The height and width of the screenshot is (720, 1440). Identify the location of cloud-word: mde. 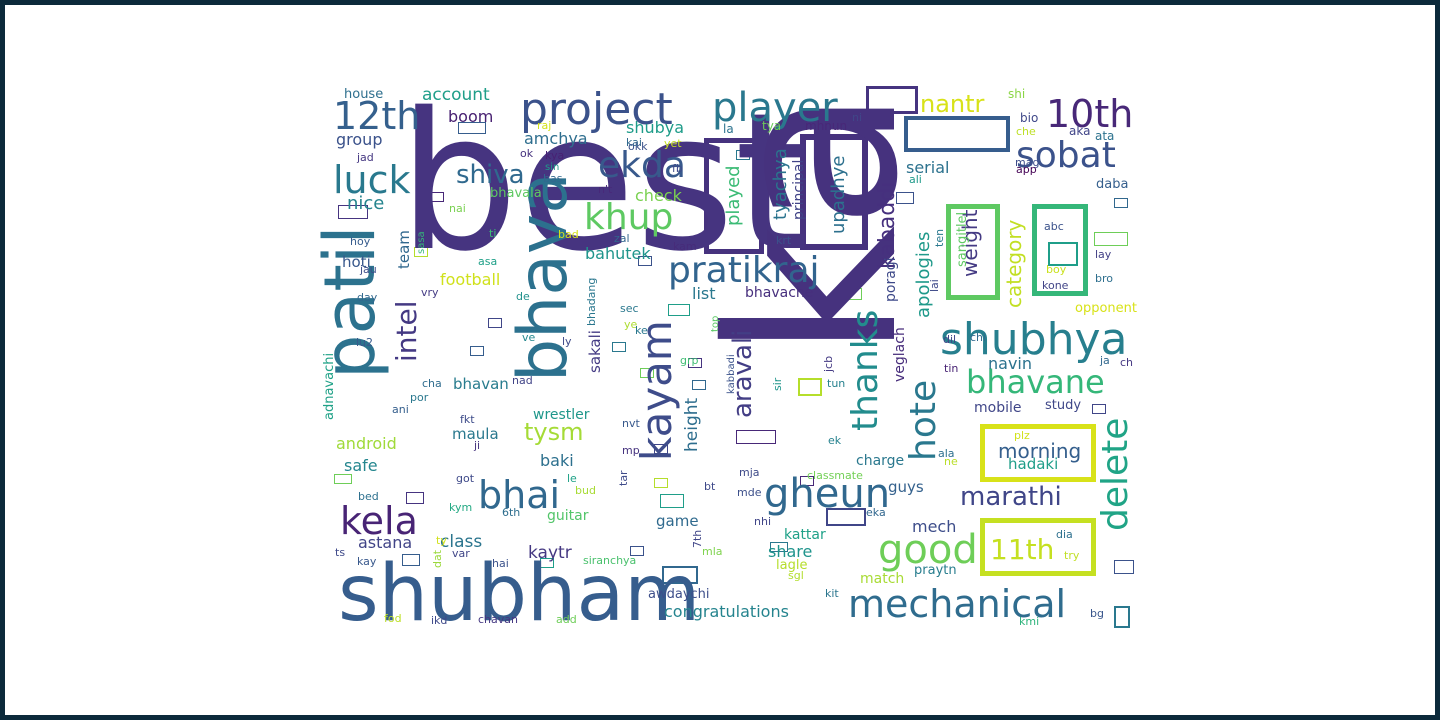
(749, 492).